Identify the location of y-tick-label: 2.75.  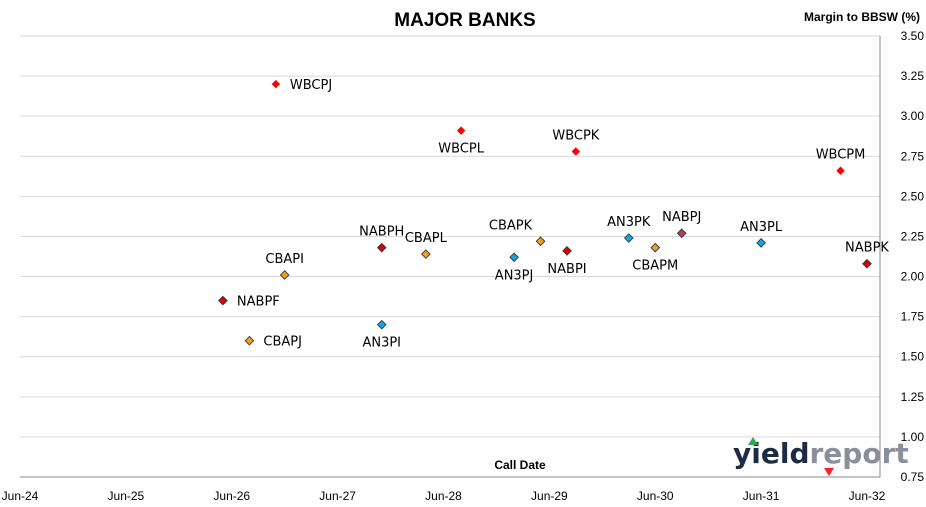
(913, 156).